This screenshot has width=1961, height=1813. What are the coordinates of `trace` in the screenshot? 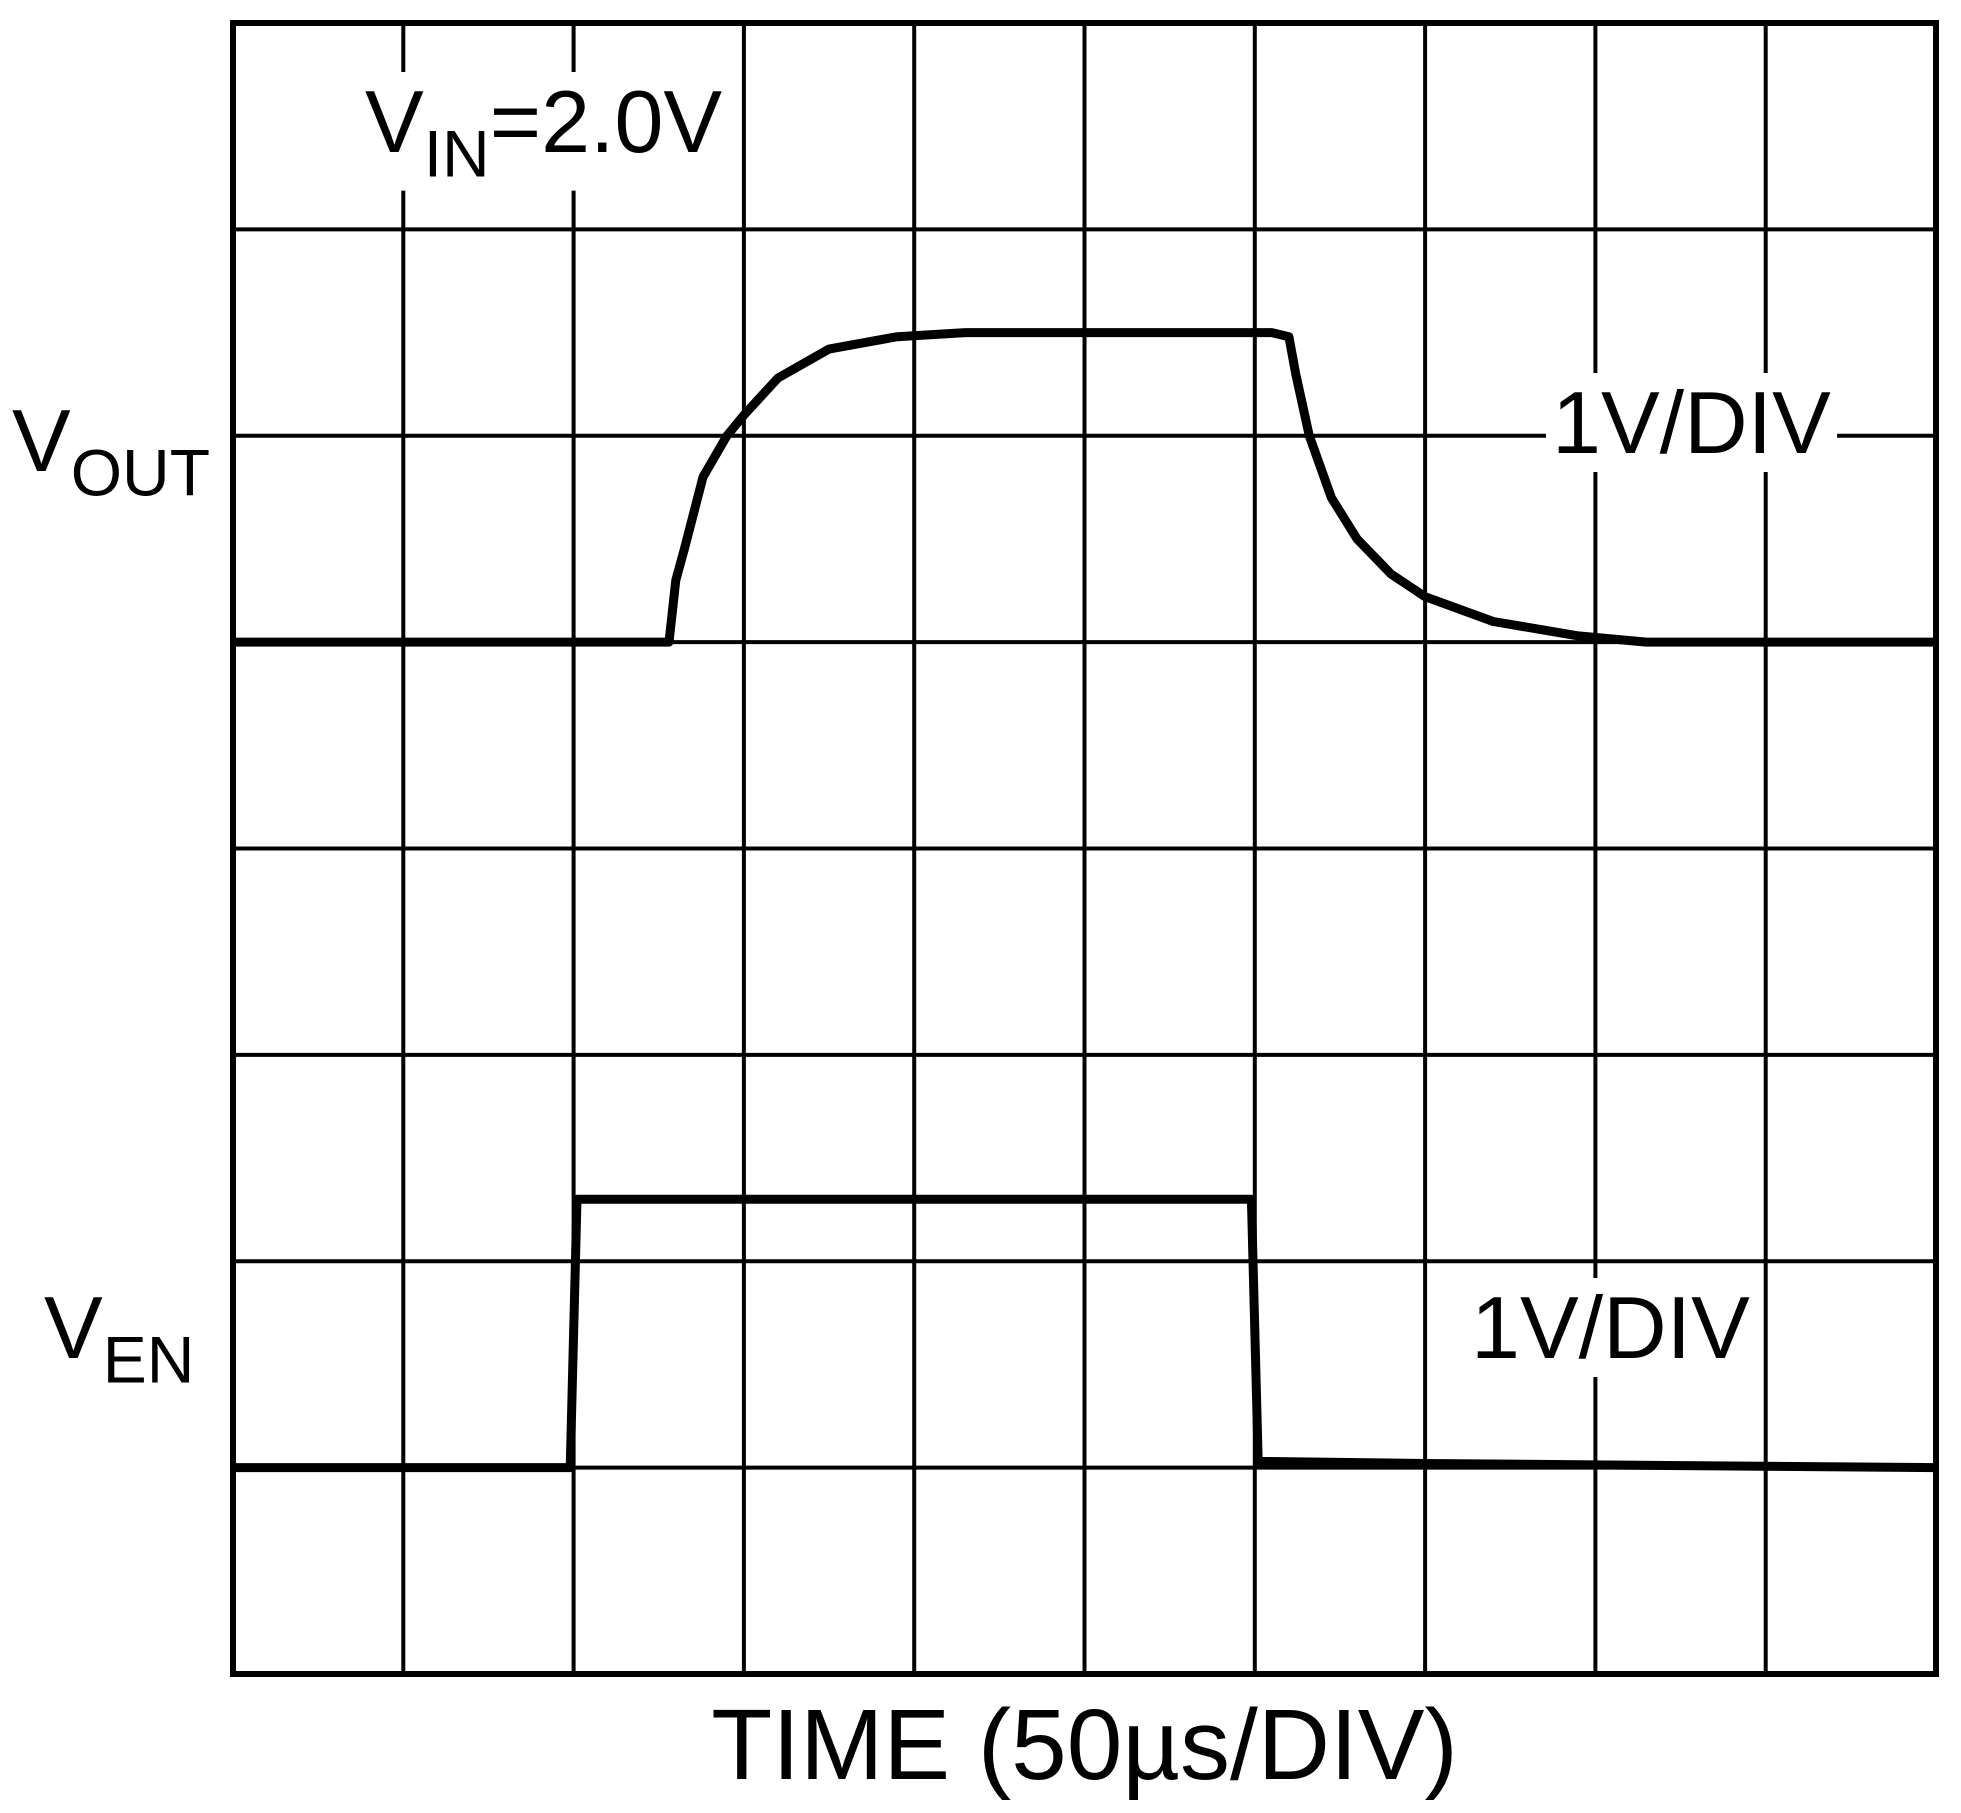 It's located at (1085, 1333).